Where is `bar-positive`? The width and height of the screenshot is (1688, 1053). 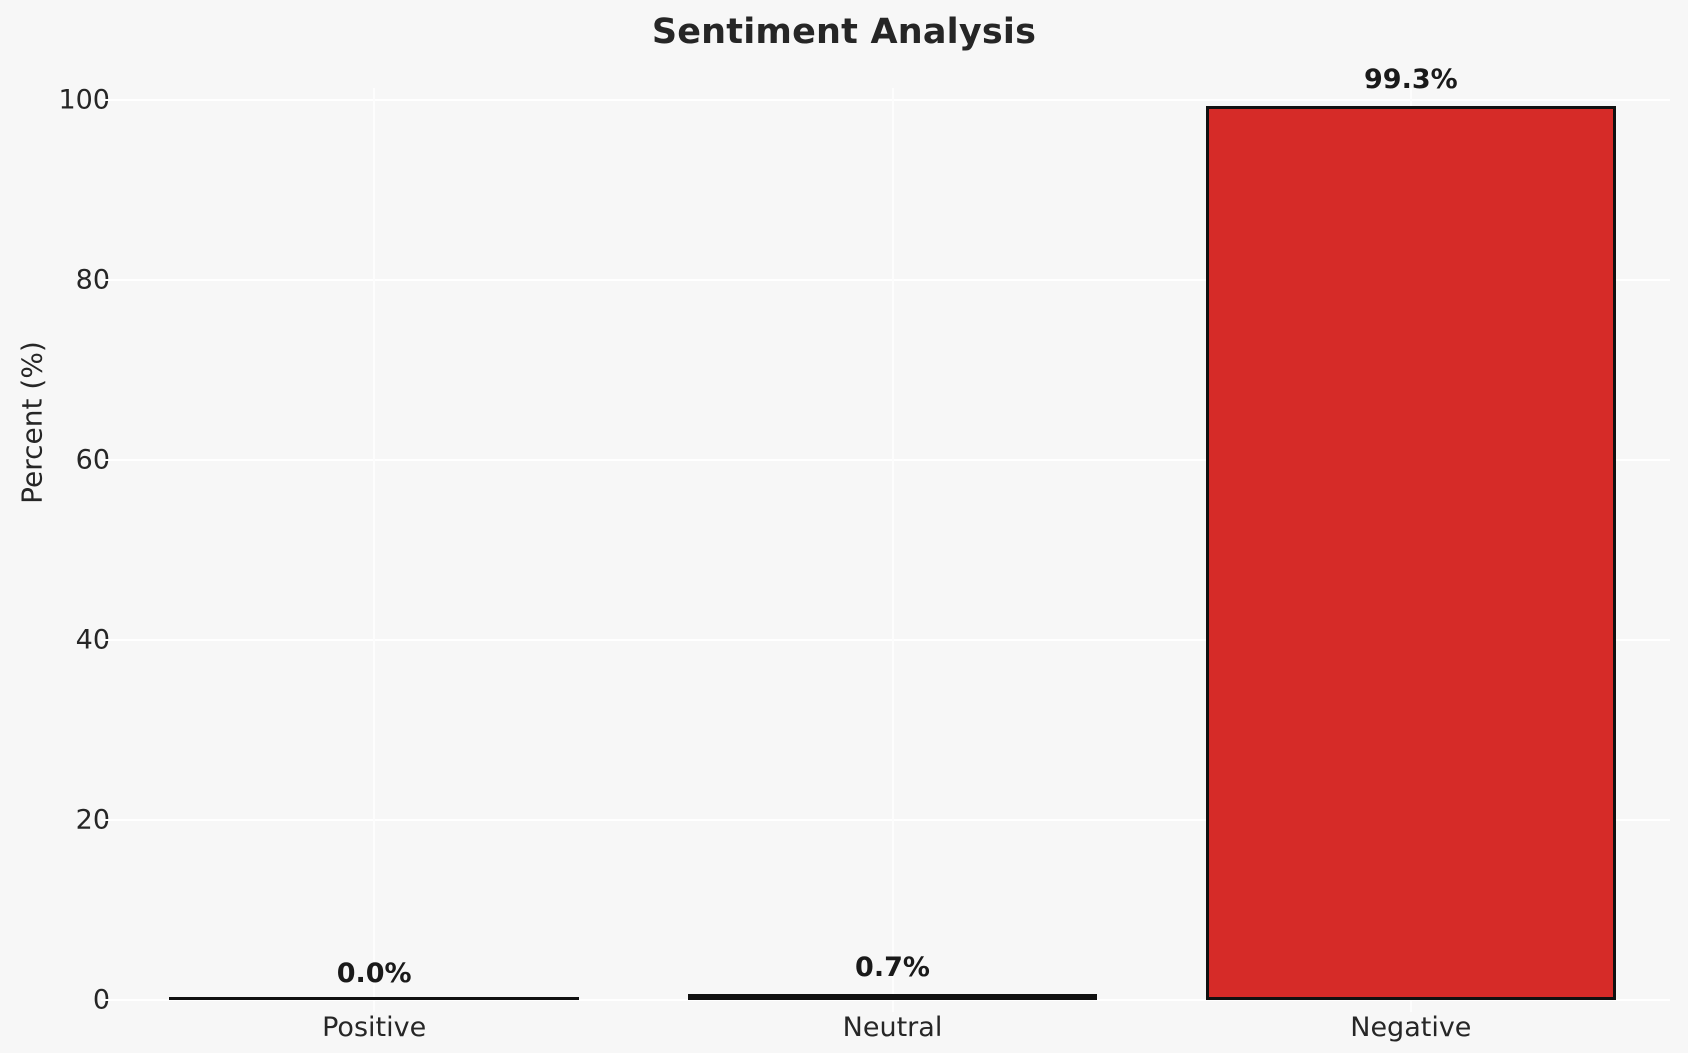 bar-positive is located at coordinates (374, 998).